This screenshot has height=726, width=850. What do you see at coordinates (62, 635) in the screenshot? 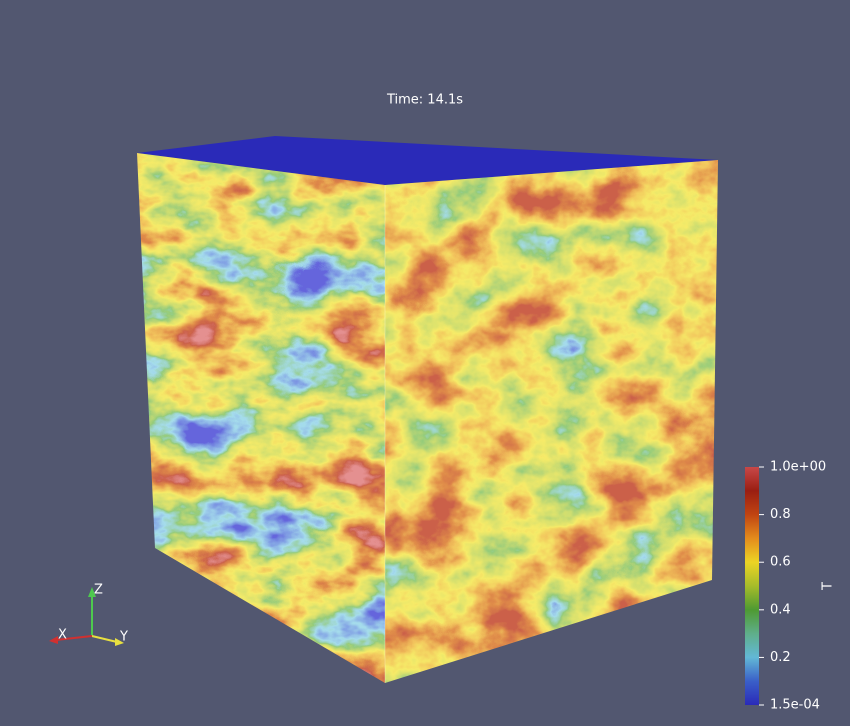
I see `x-label: X` at bounding box center [62, 635].